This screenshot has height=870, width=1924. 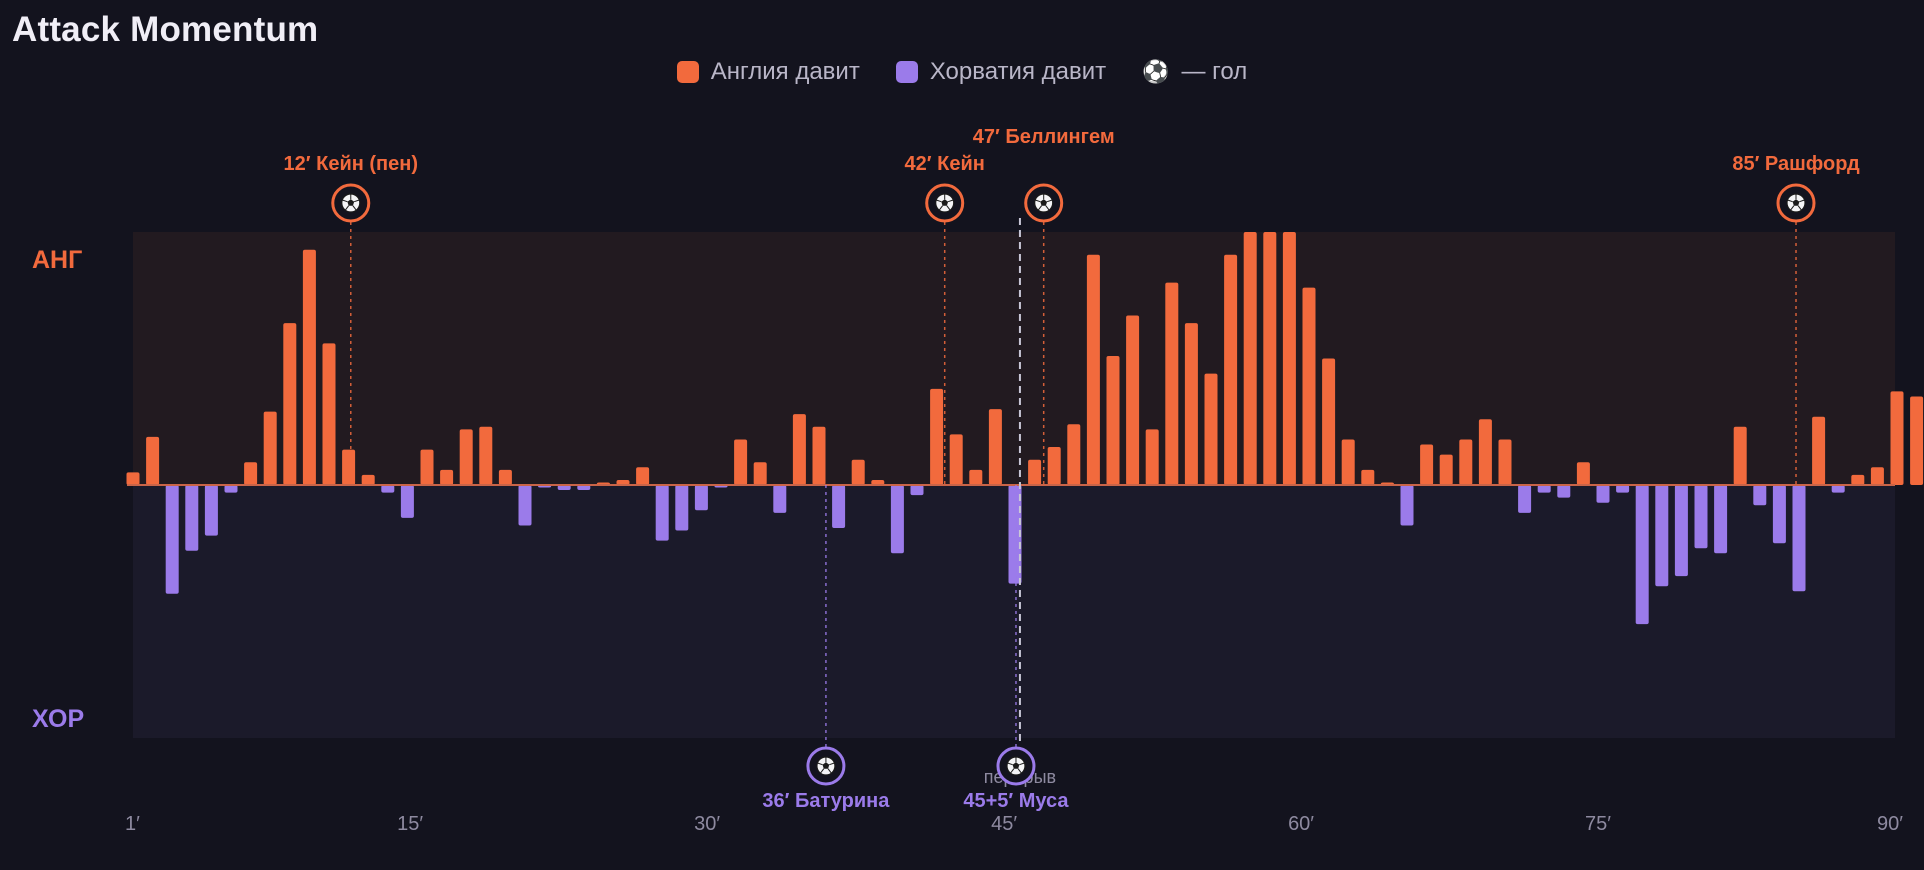 I want to click on legend-swatch-england, so click(x=687, y=72).